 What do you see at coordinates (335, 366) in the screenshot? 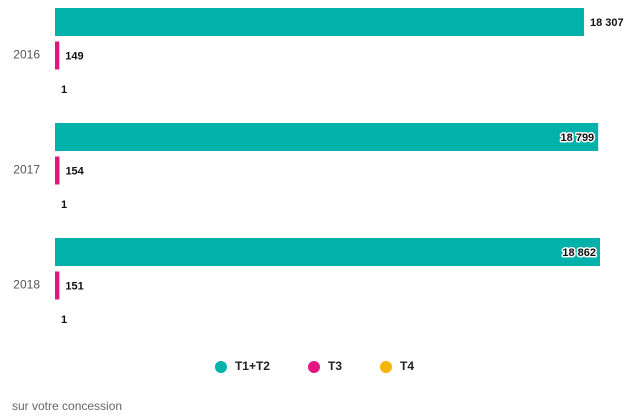
I see `legend-label: T3` at bounding box center [335, 366].